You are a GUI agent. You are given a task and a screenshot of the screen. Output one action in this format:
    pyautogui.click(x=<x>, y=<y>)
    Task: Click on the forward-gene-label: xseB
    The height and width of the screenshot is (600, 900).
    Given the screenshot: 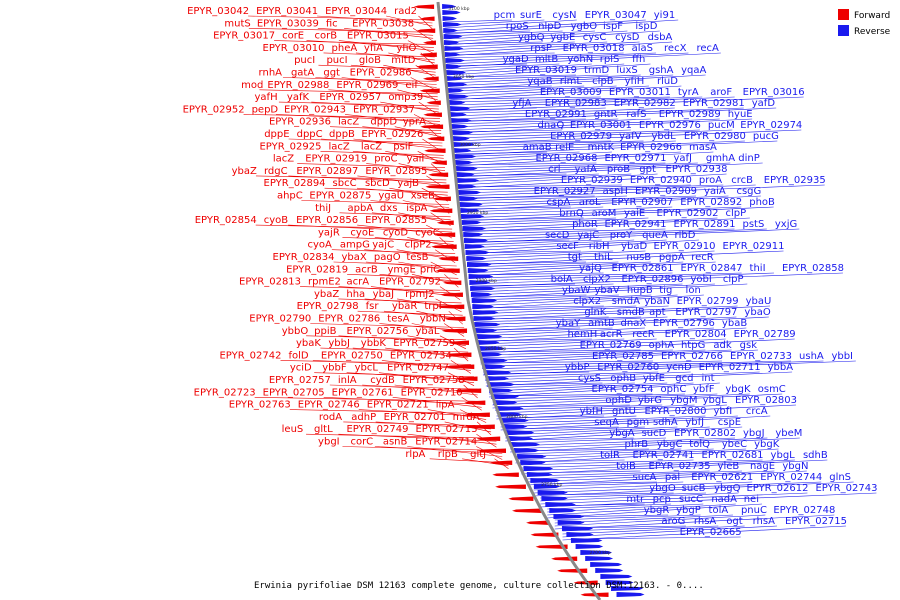 What is the action you would take?
    pyautogui.click(x=423, y=196)
    